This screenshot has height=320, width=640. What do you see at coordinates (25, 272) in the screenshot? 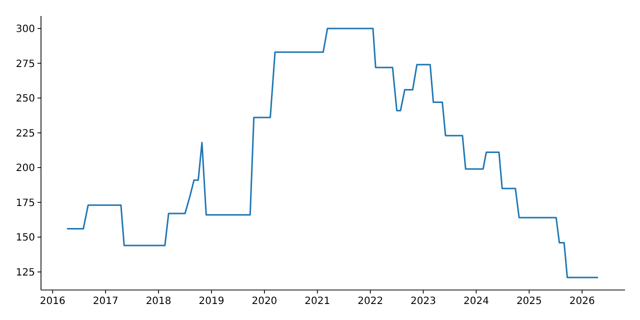
I see `y-tick-label: 125` at bounding box center [25, 272].